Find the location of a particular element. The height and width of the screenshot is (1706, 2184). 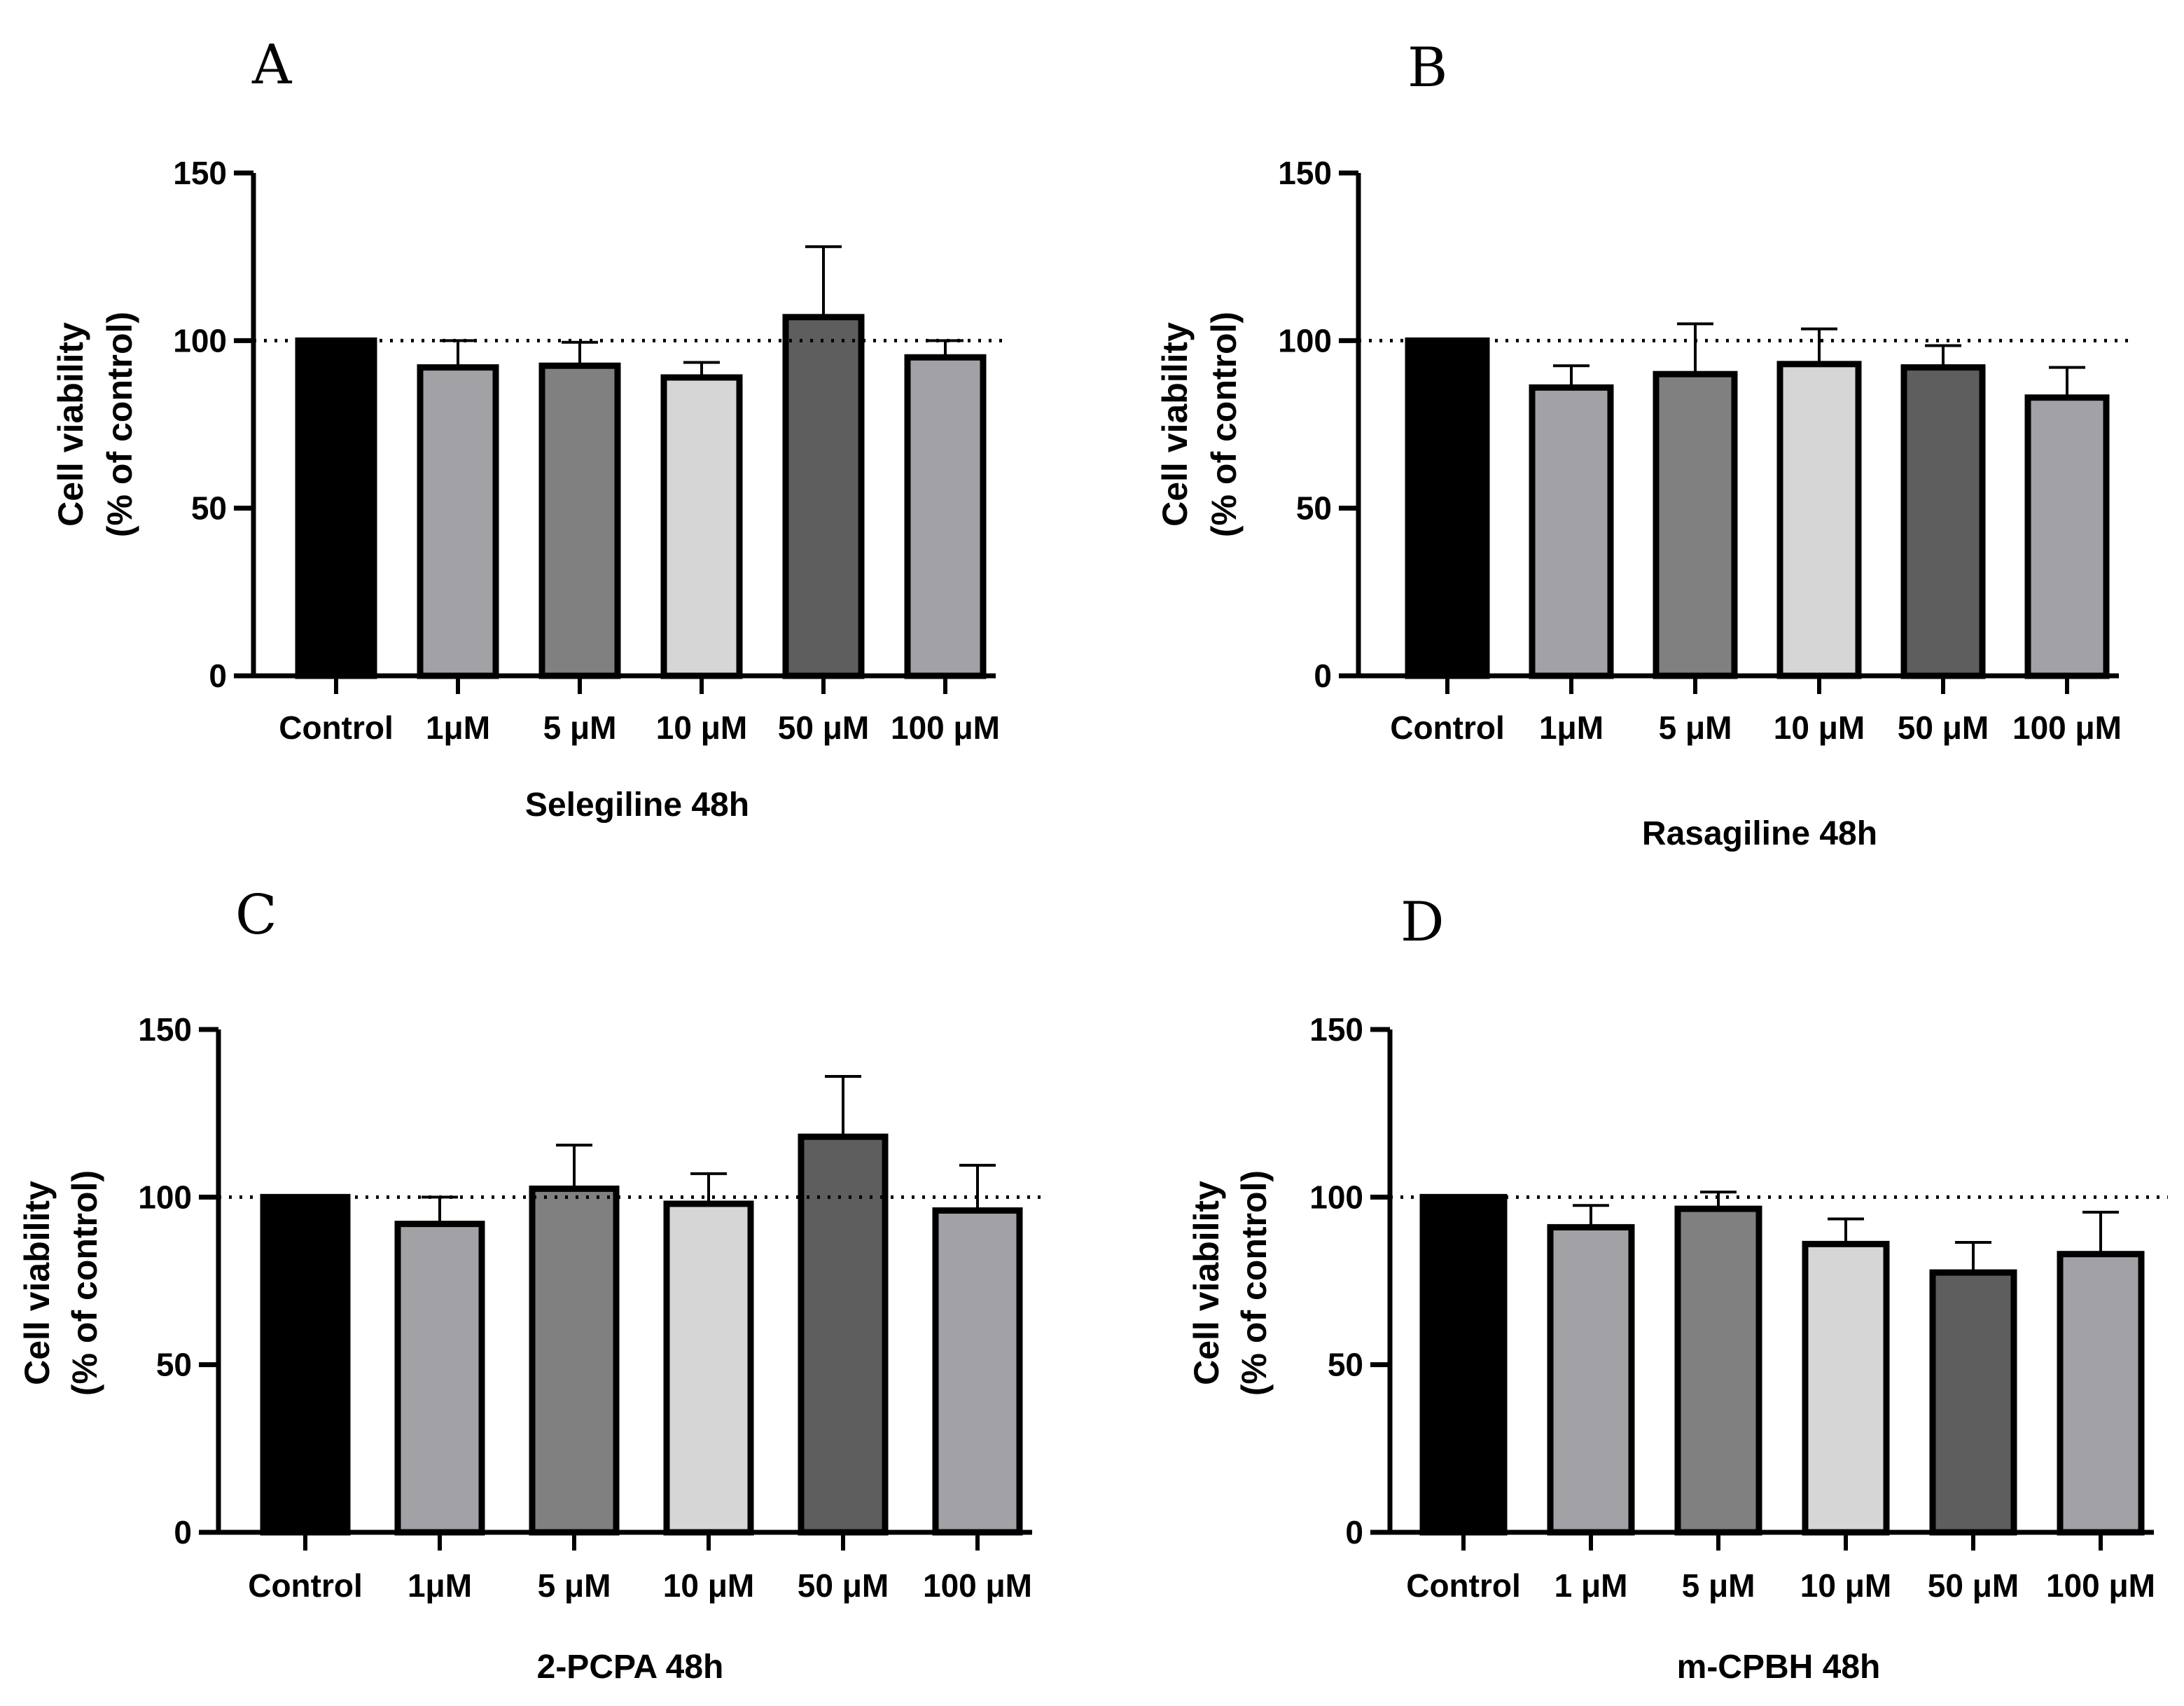

y-axis-label-b-line1: Cell viability is located at coordinates (1175, 424).